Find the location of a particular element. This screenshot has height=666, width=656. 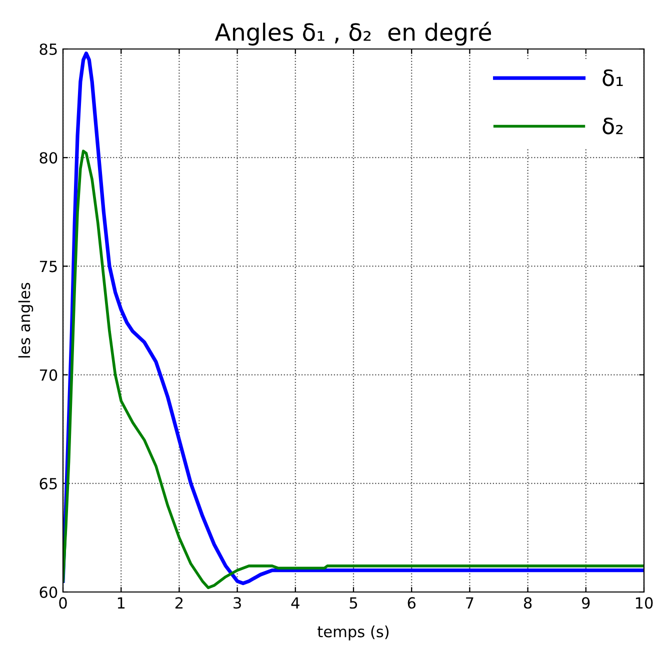

x-tick-label: 8 is located at coordinates (528, 603).